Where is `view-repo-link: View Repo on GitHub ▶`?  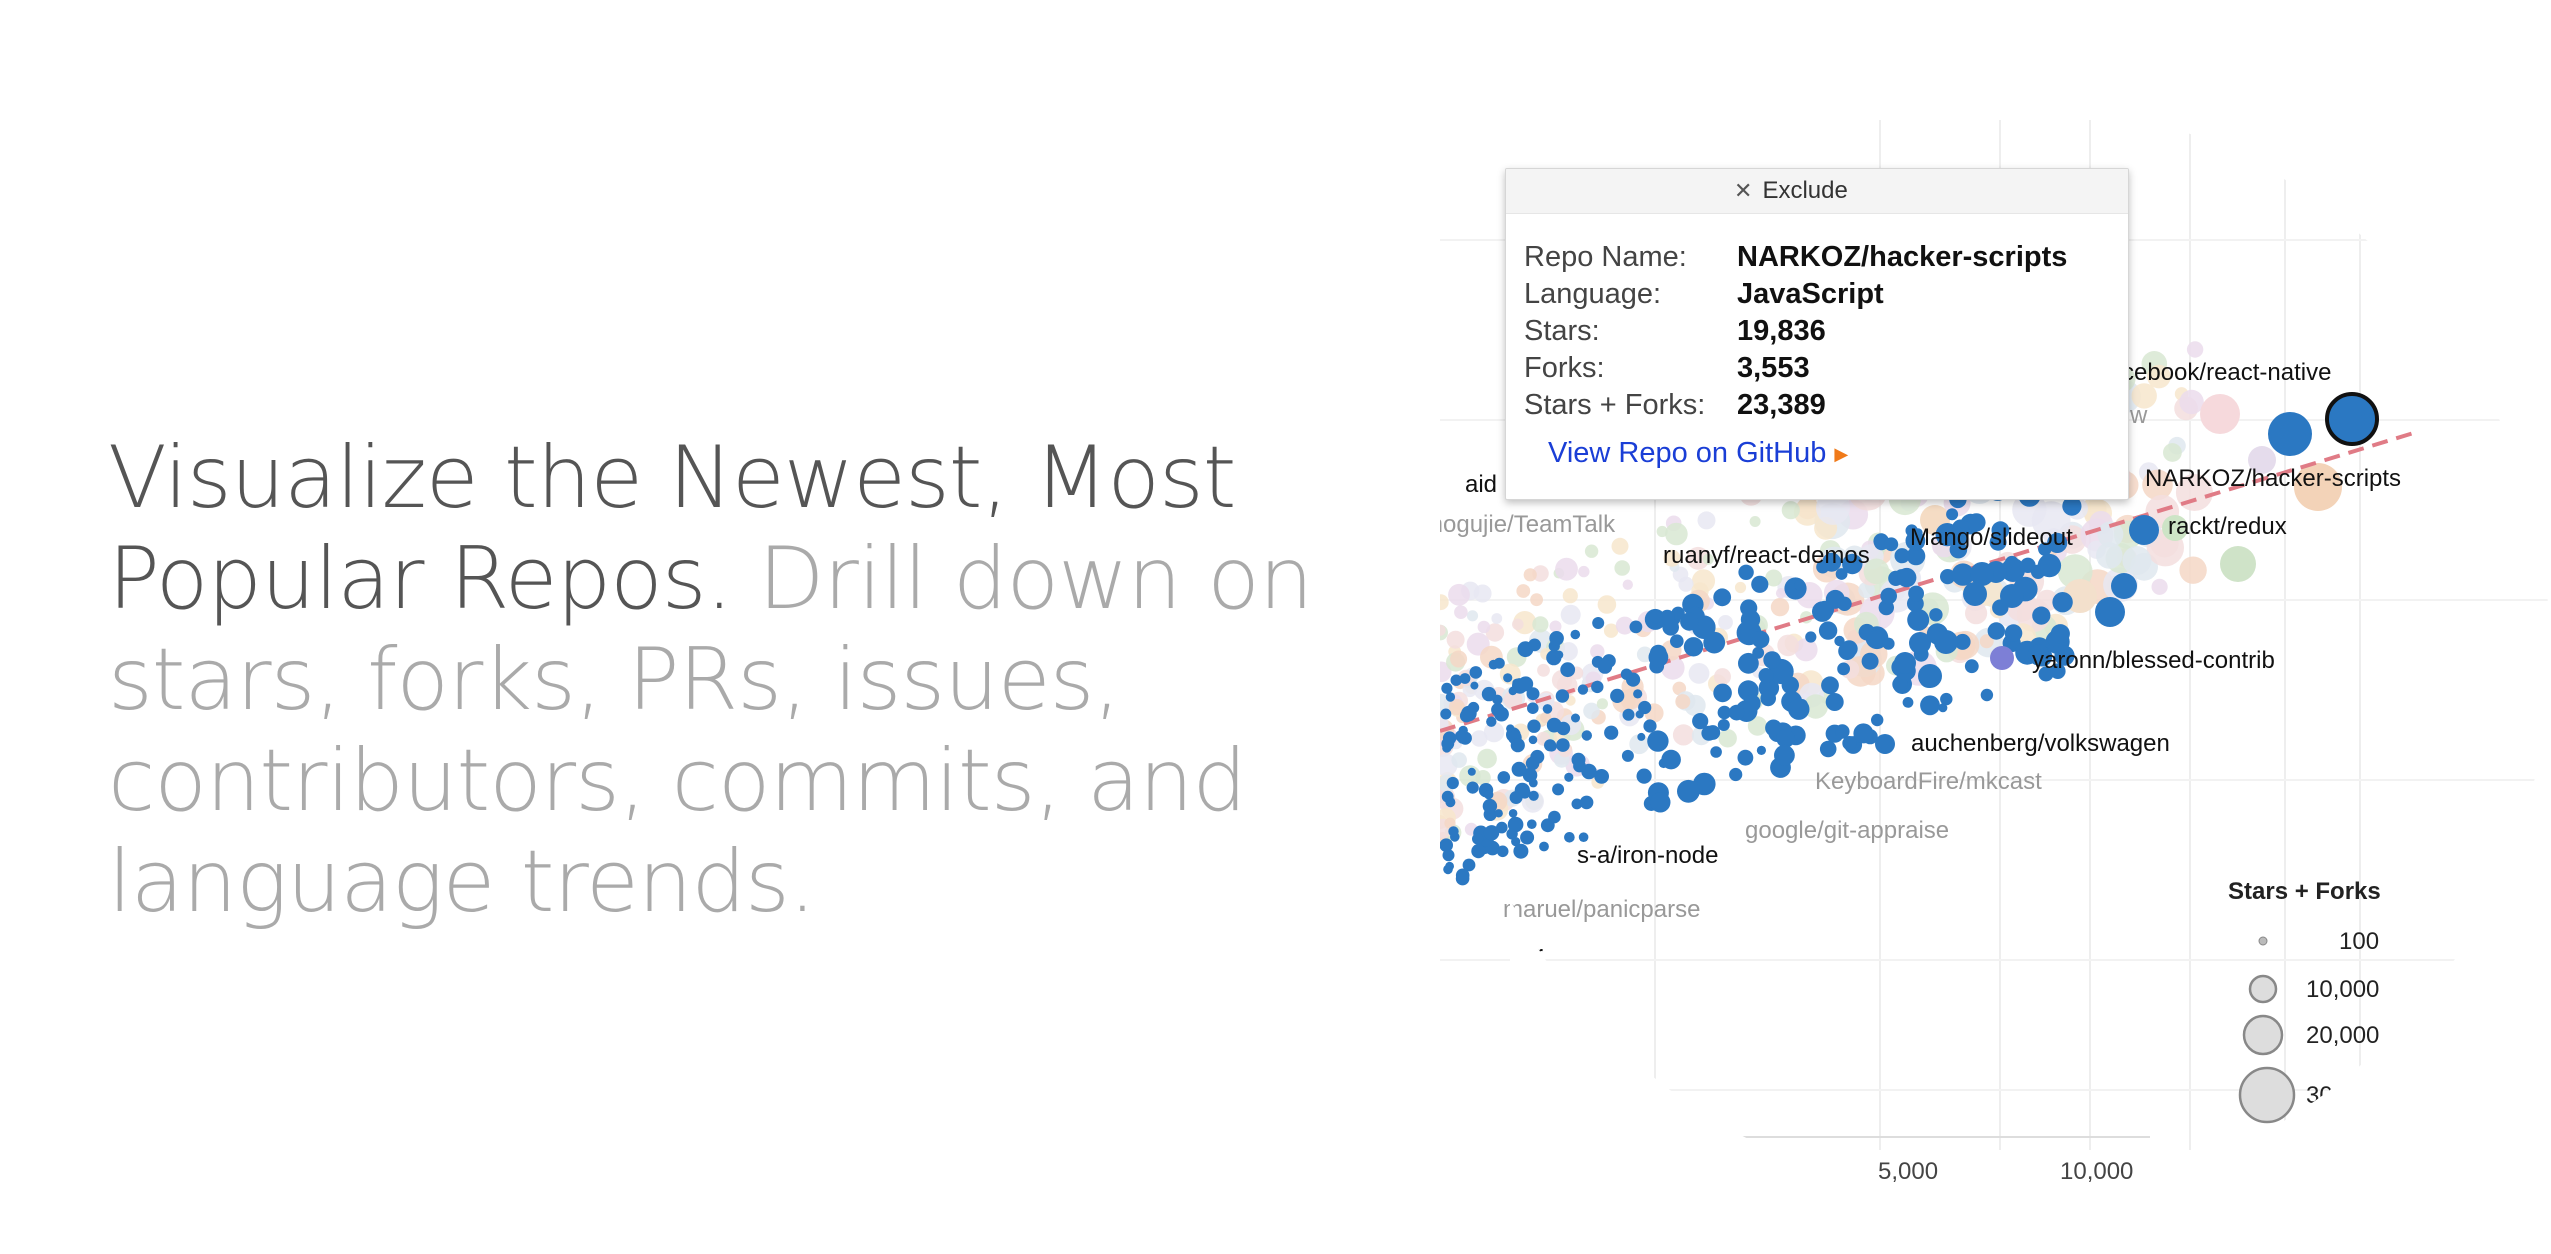 view-repo-link: View Repo on GitHub ▶ is located at coordinates (1698, 453).